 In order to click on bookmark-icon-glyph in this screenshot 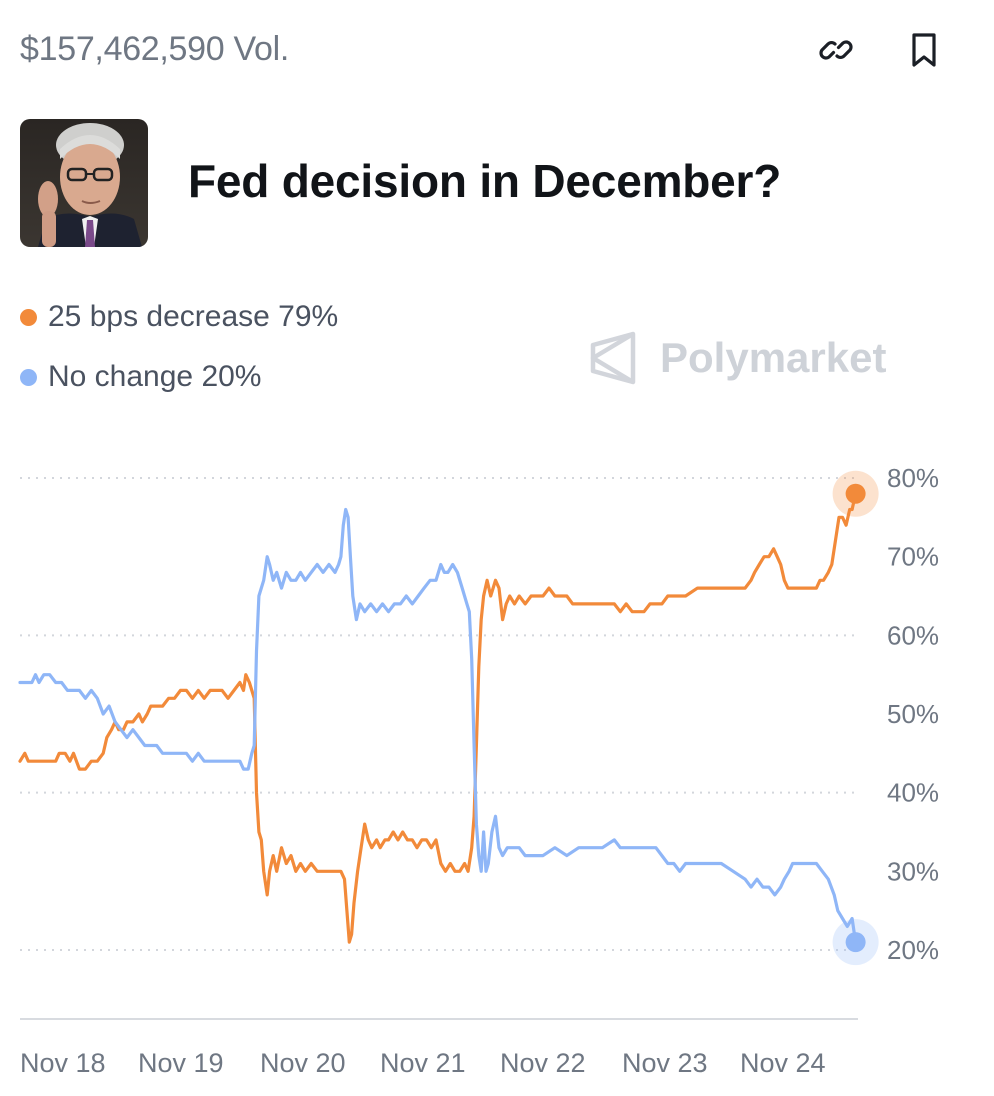, I will do `click(924, 50)`.